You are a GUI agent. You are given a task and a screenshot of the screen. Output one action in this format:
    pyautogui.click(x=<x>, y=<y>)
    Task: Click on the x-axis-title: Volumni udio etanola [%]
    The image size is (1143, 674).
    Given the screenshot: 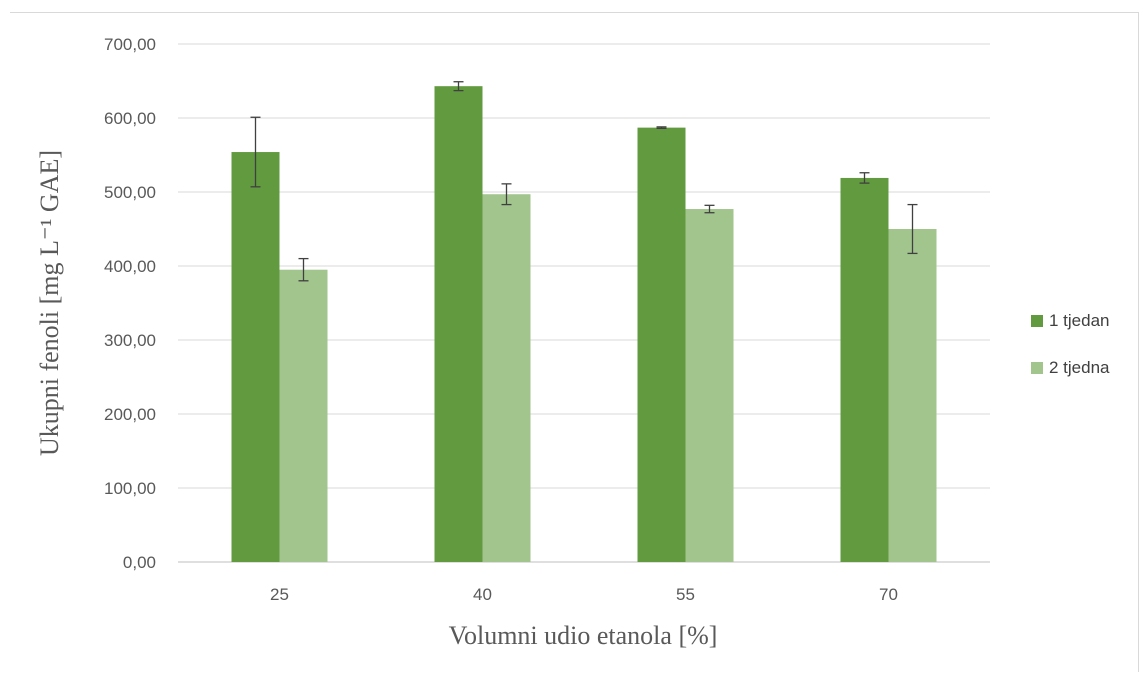 What is the action you would take?
    pyautogui.click(x=583, y=635)
    